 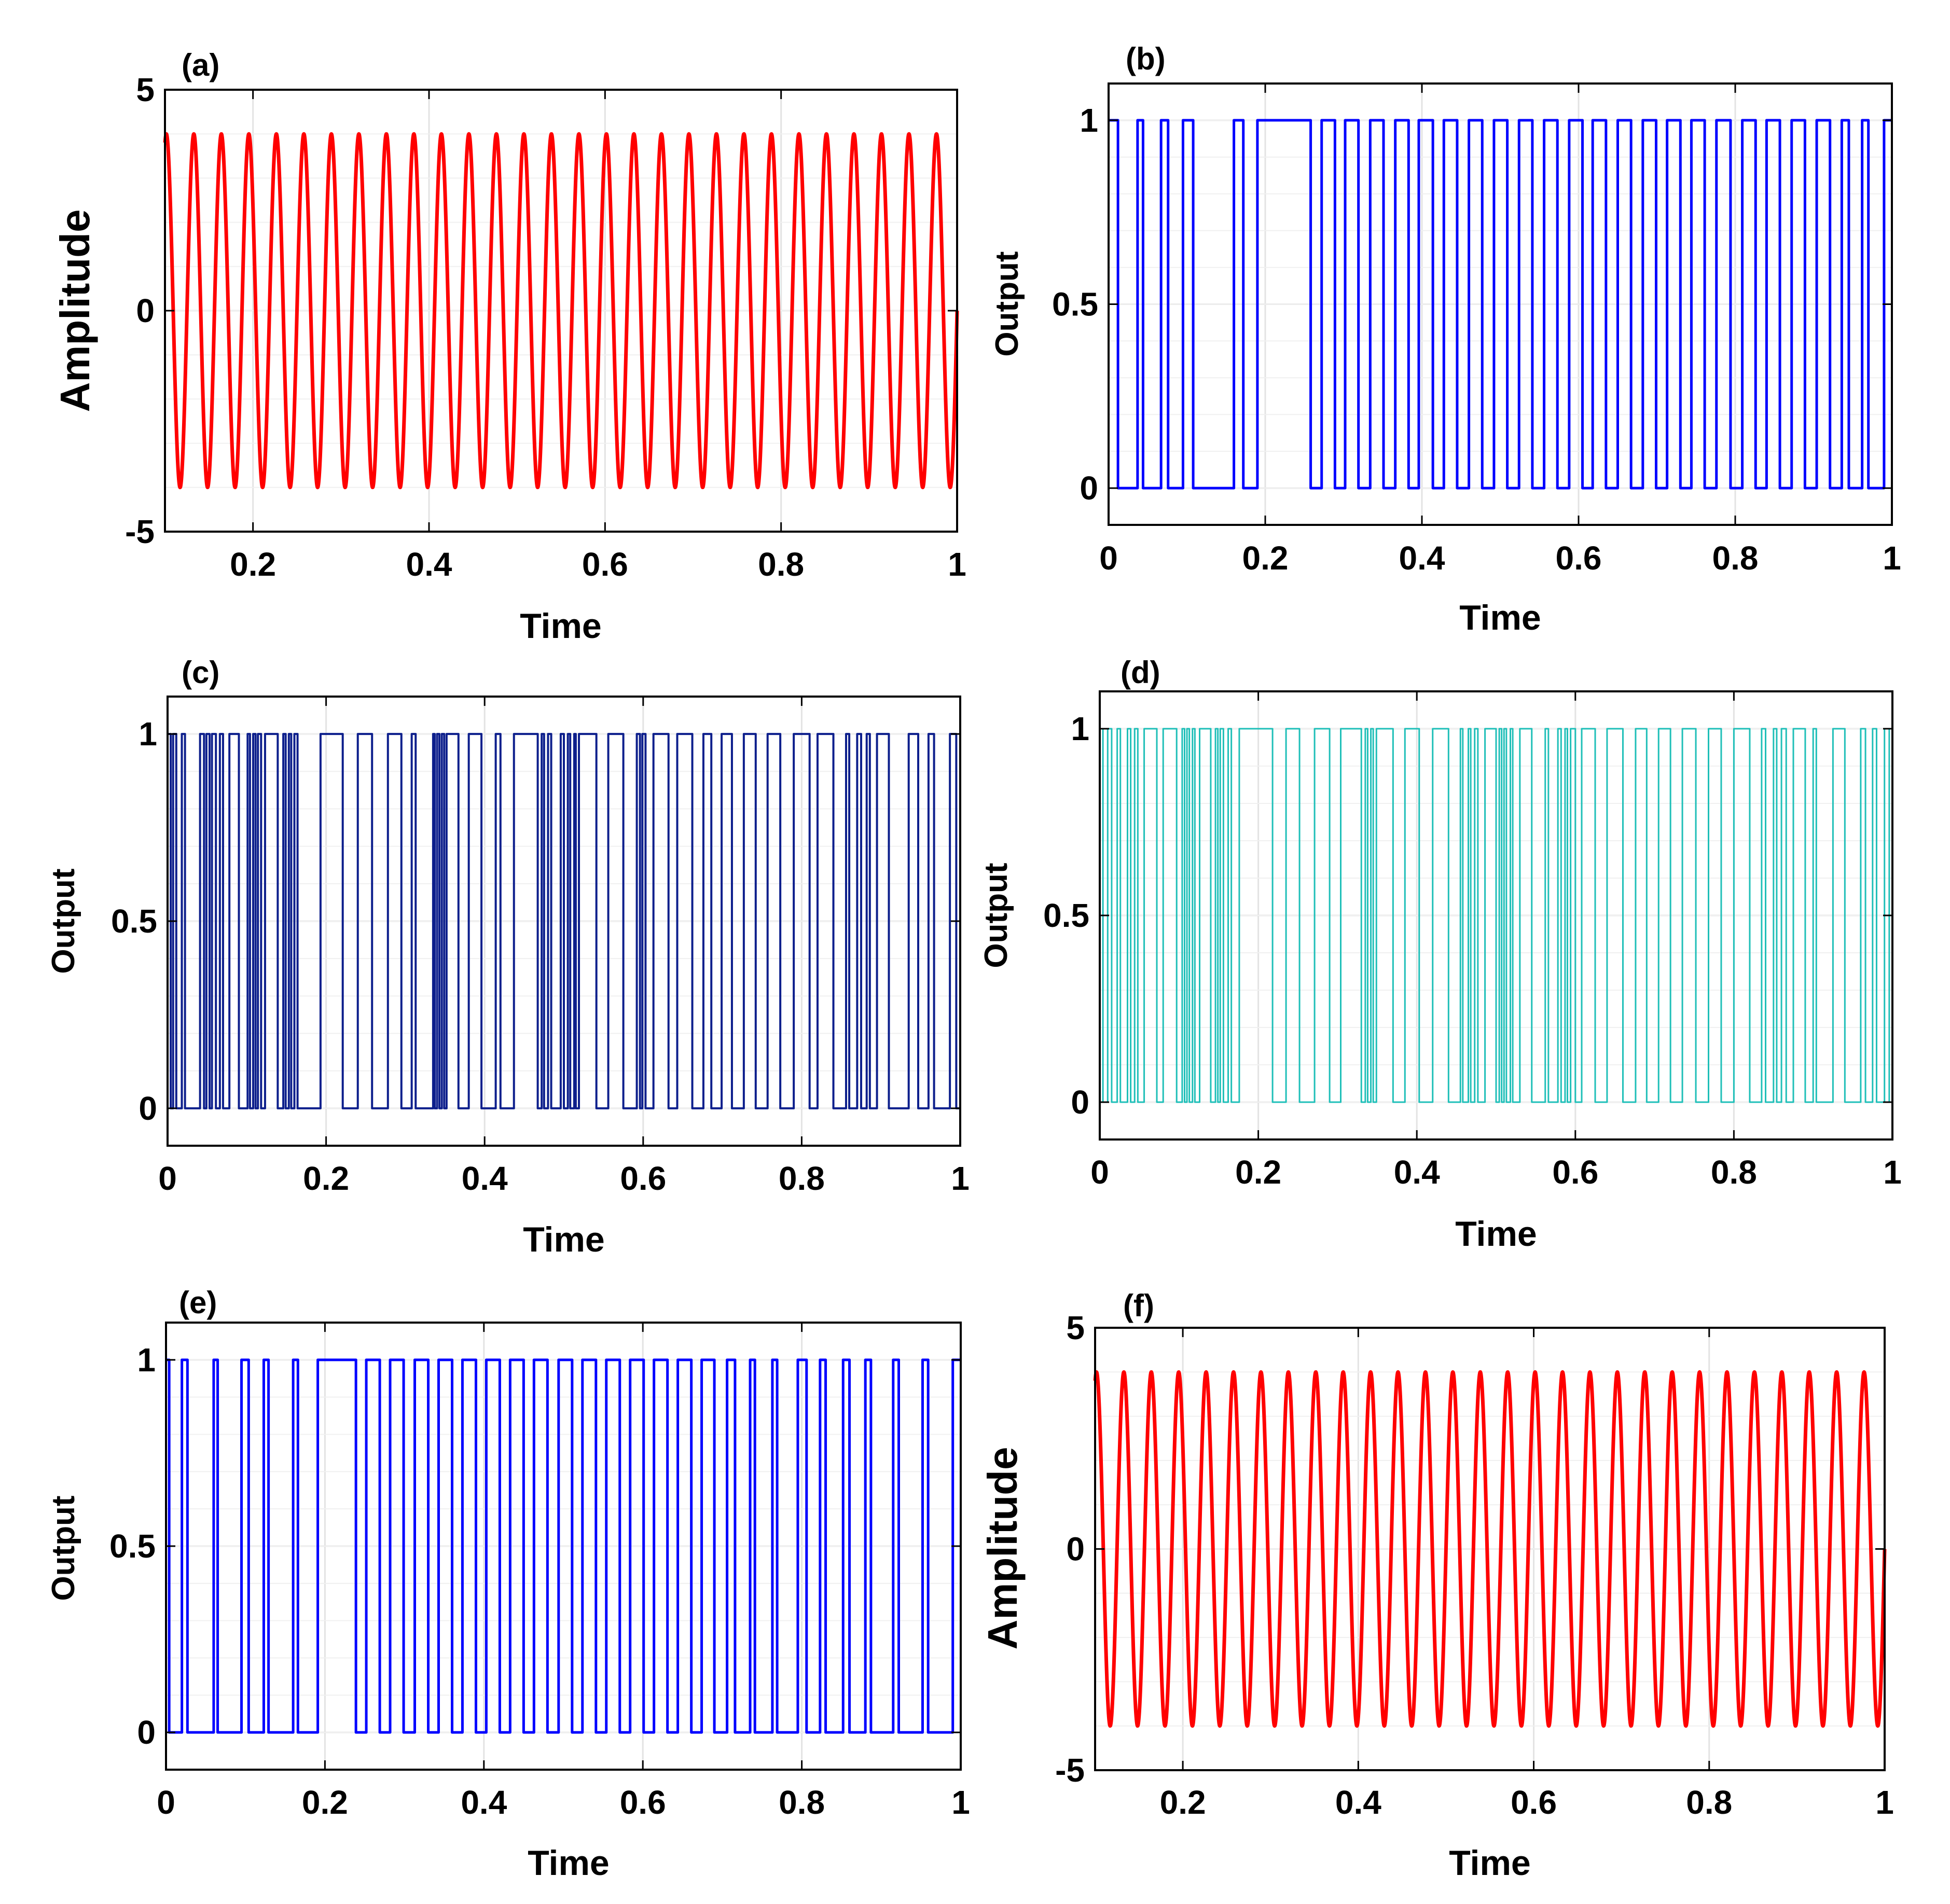 I want to click on xtick-label-f-0: 0.2, so click(x=1183, y=1802).